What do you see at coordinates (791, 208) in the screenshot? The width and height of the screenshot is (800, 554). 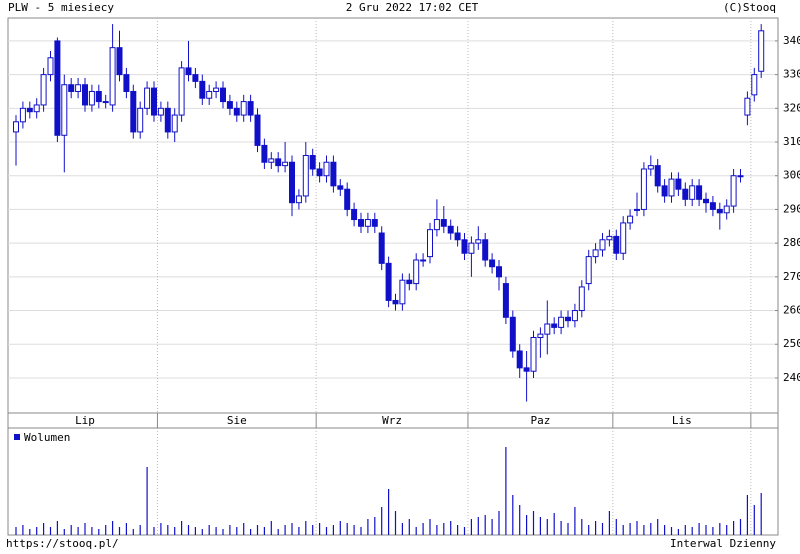 I see `y-tick-label: 290` at bounding box center [791, 208].